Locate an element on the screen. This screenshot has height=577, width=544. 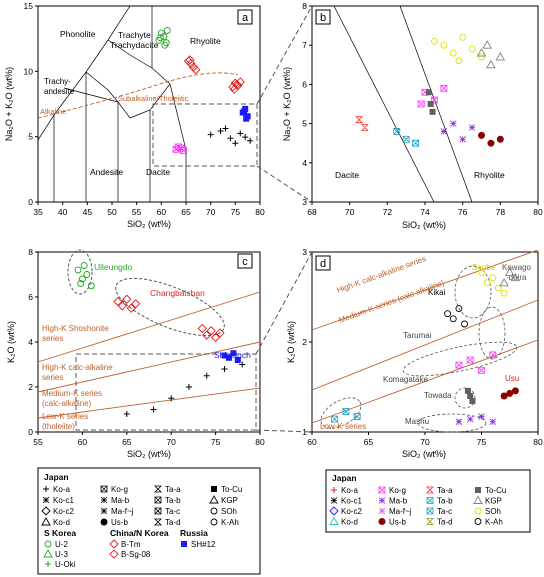
legend-china-label: B-Sg-08 is located at coordinates (136, 554).